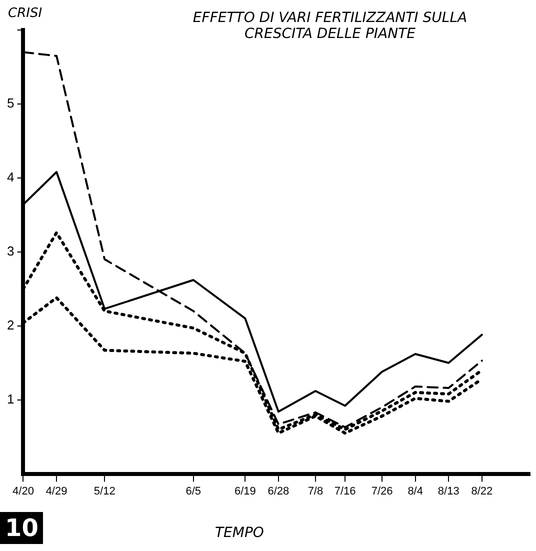  What do you see at coordinates (316, 491) in the screenshot?
I see `x-tick-label: 7/8` at bounding box center [316, 491].